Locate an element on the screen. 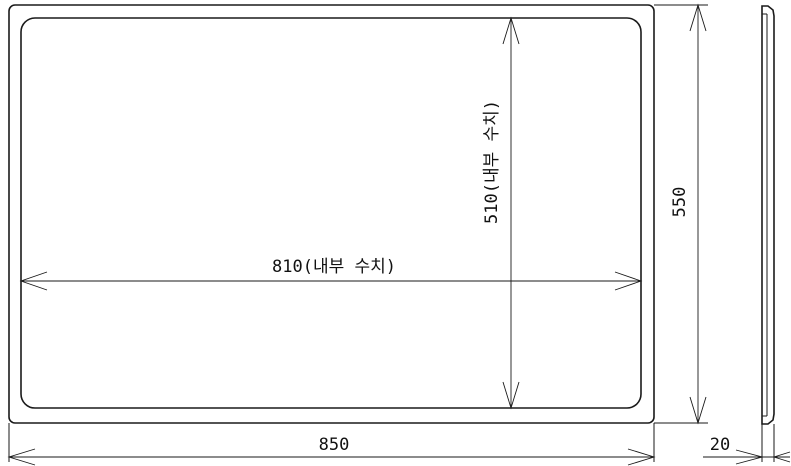 The height and width of the screenshot is (466, 791). side-view is located at coordinates (768, 215).